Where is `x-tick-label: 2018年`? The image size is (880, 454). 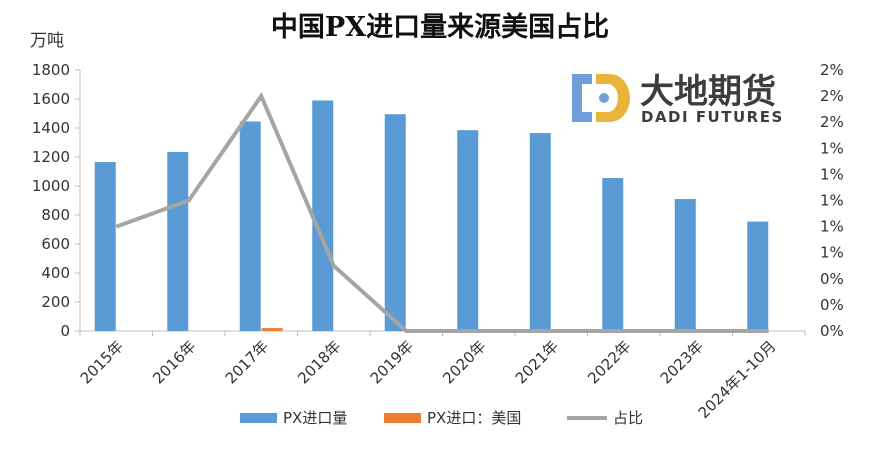 x-tick-label: 2018年 is located at coordinates (319, 362).